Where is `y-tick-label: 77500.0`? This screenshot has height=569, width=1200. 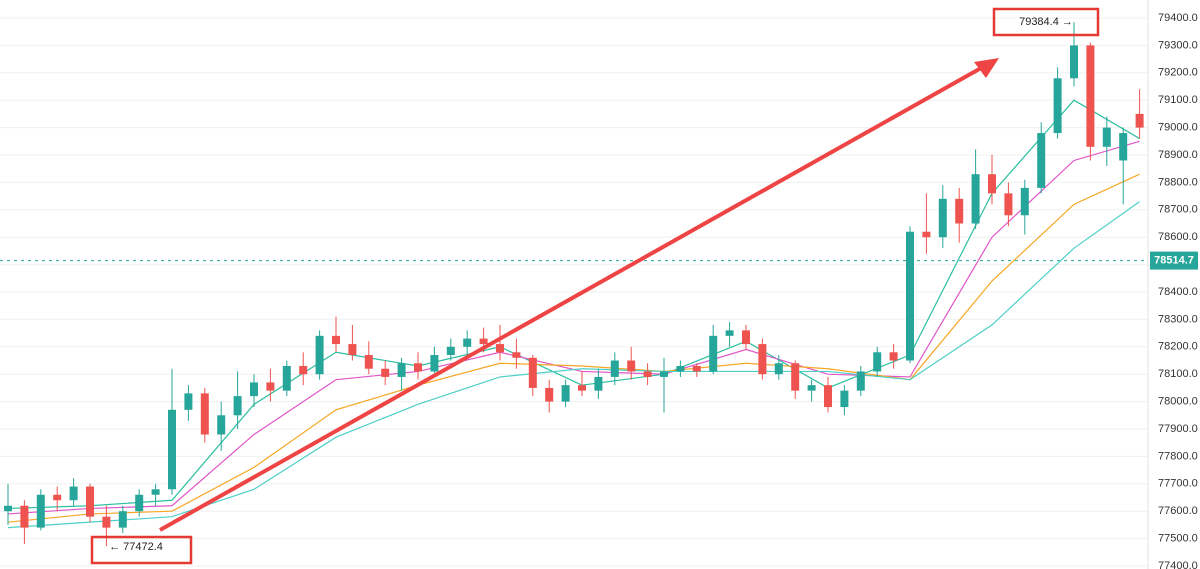
y-tick-label: 77500.0 is located at coordinates (1178, 539).